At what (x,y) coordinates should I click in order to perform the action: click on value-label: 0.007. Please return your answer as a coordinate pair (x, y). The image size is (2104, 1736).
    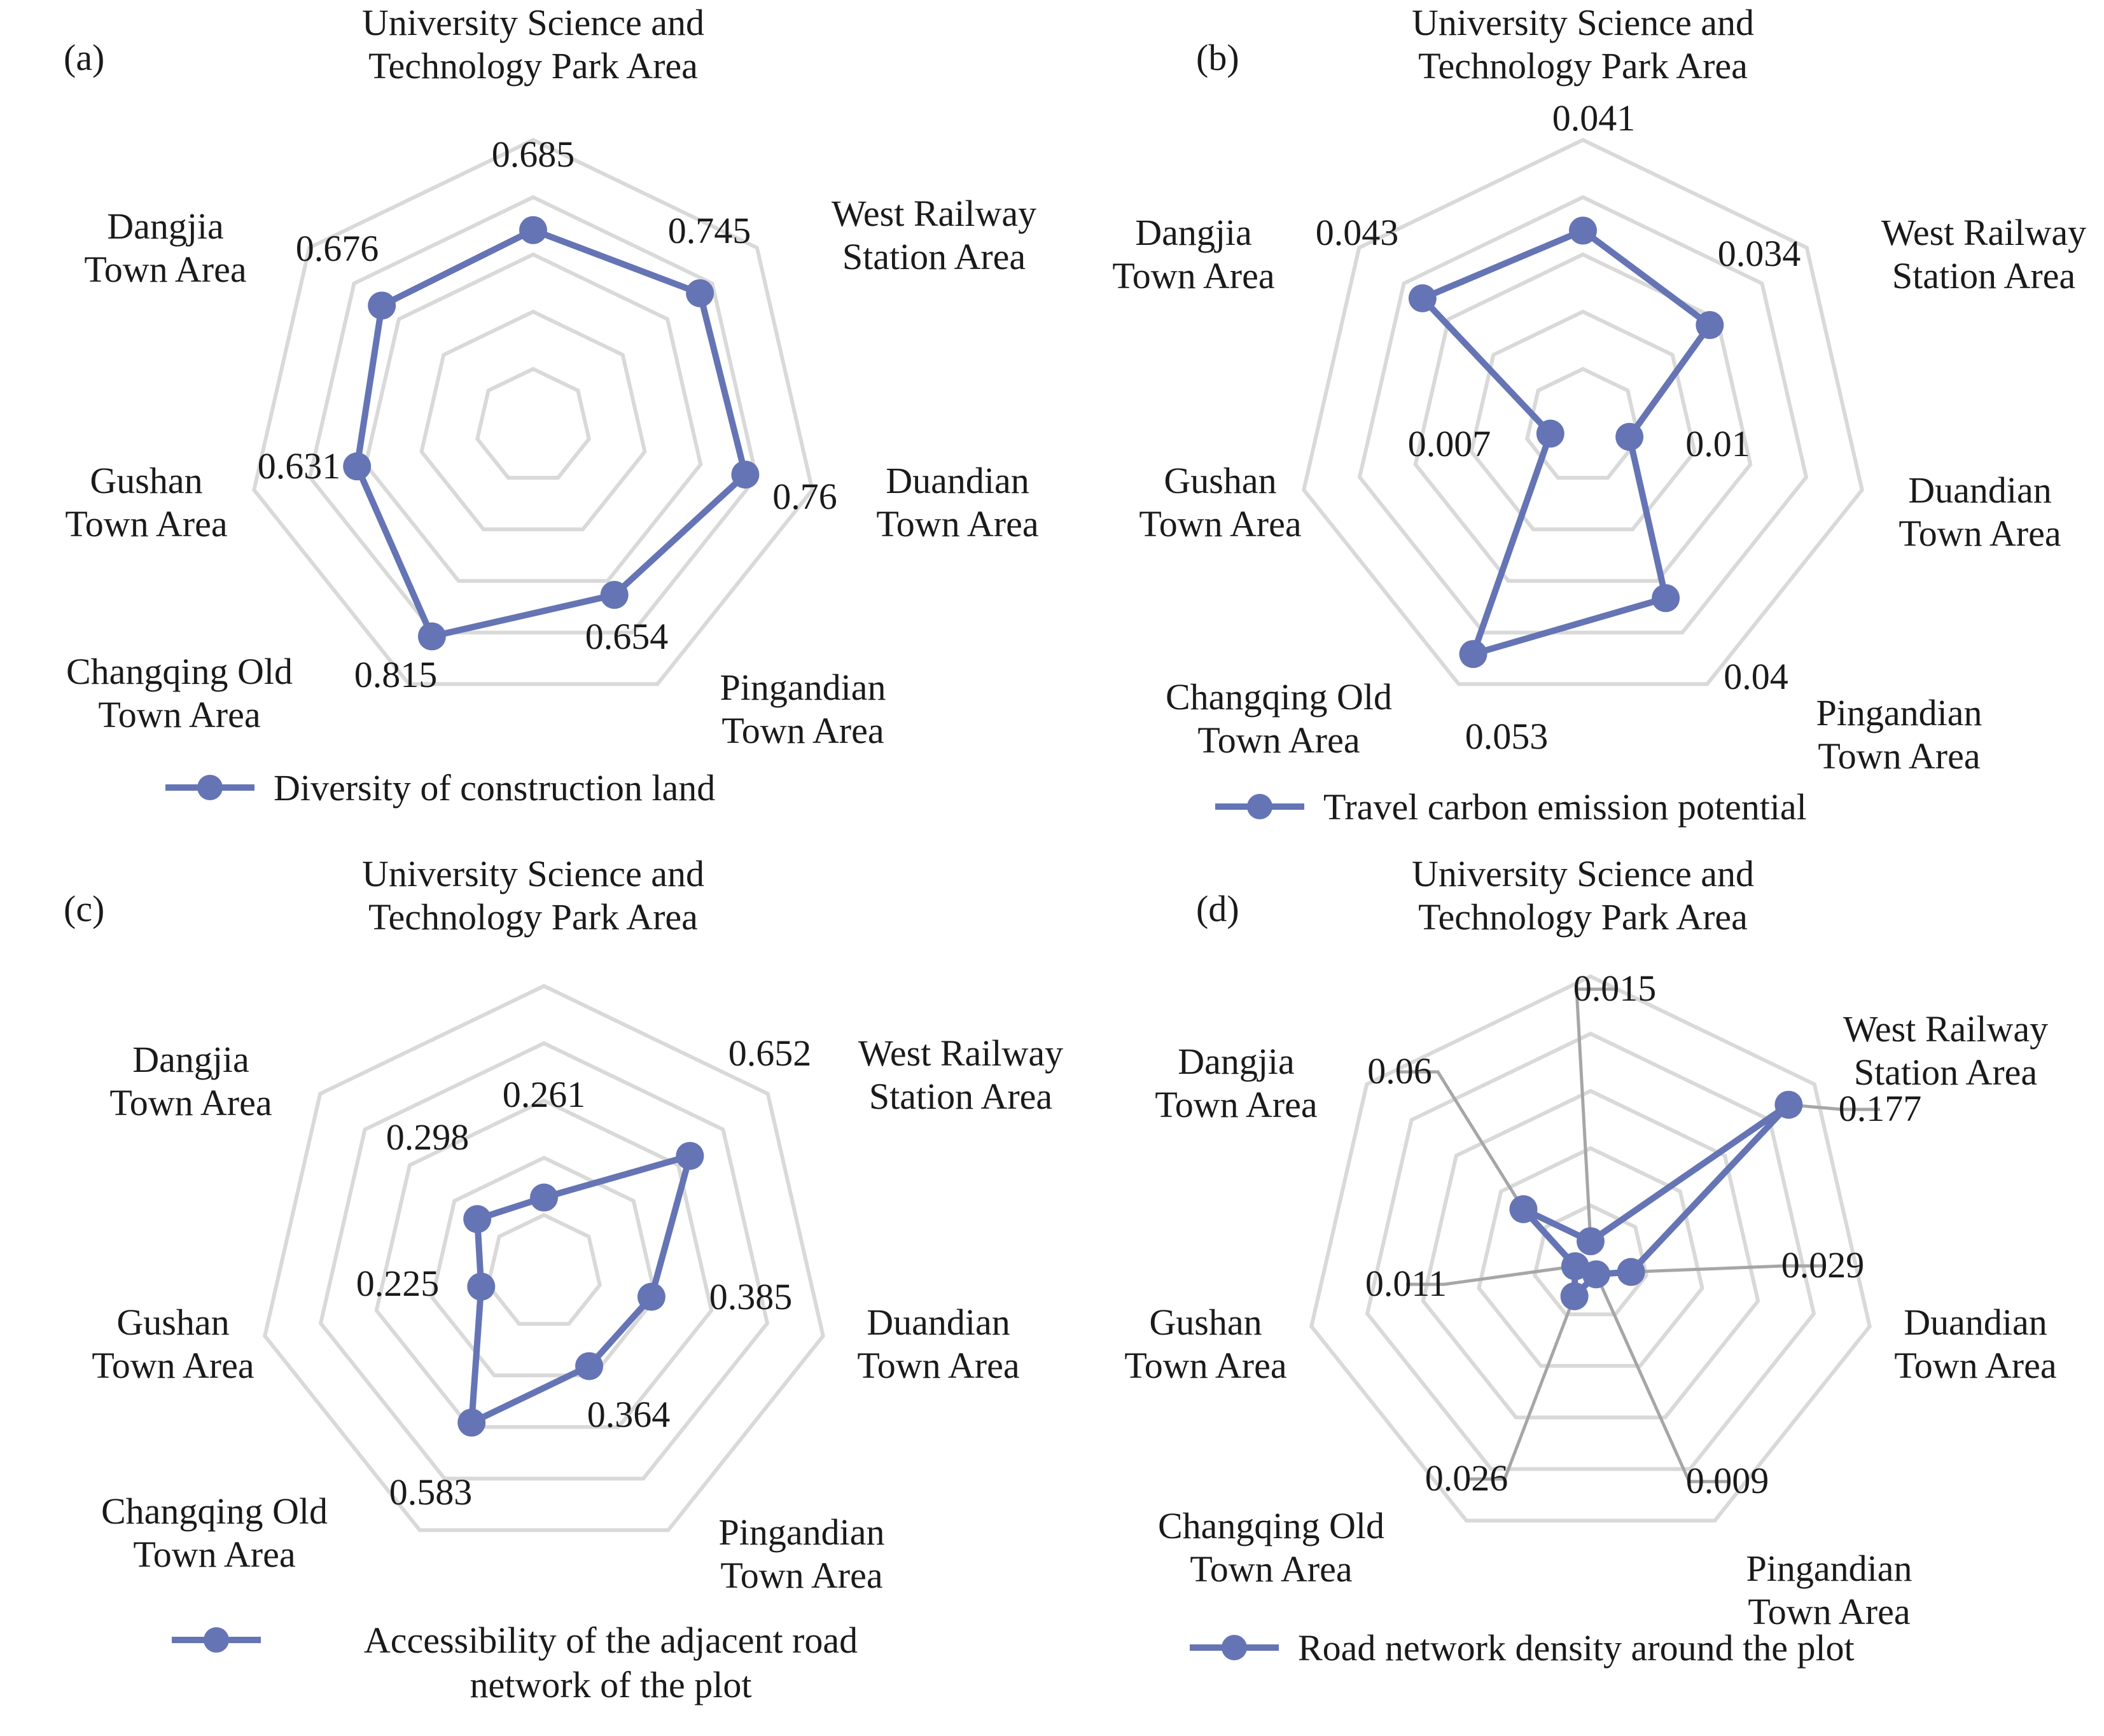
    Looking at the image, I should click on (1449, 443).